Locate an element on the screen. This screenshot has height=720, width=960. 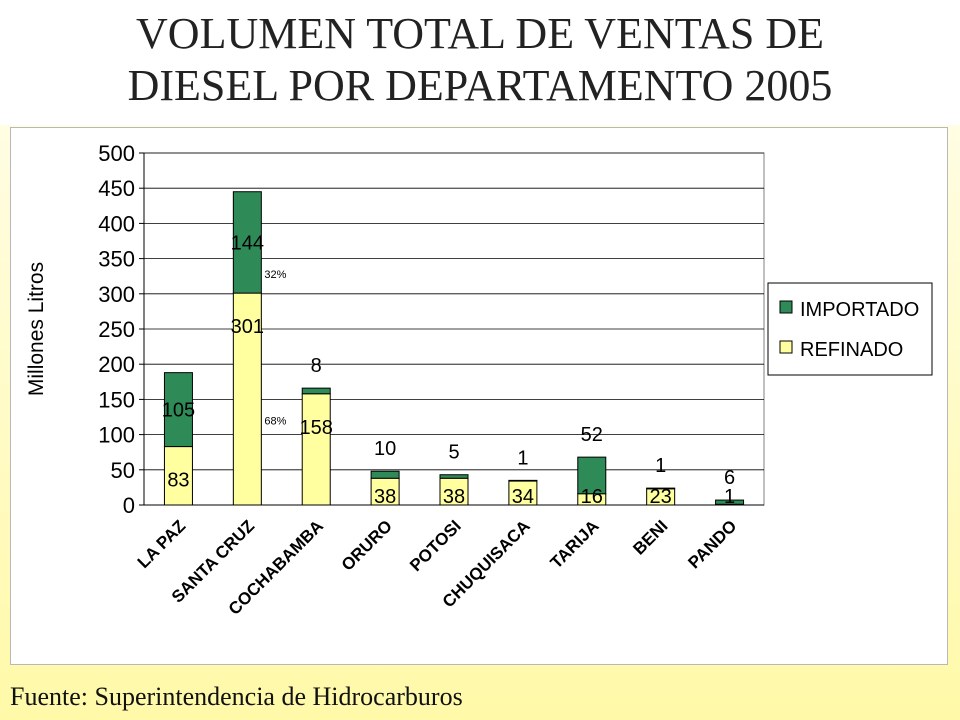
y-tick-label: 50 is located at coordinates (123, 470).